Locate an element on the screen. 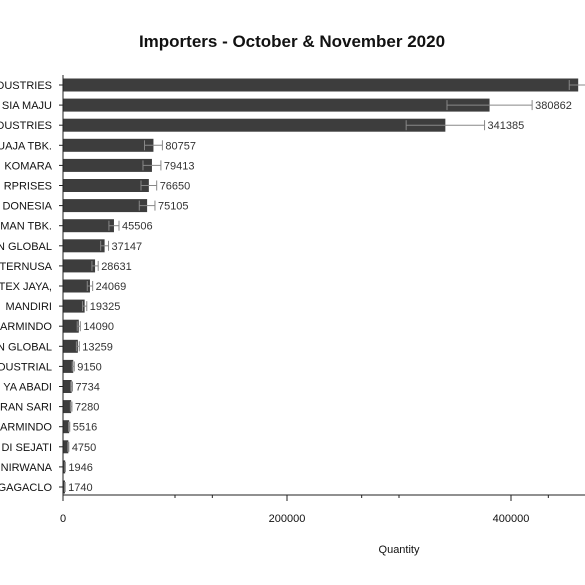 Image resolution: width=585 pixels, height=585 pixels. data-label: 13259 is located at coordinates (97, 347).